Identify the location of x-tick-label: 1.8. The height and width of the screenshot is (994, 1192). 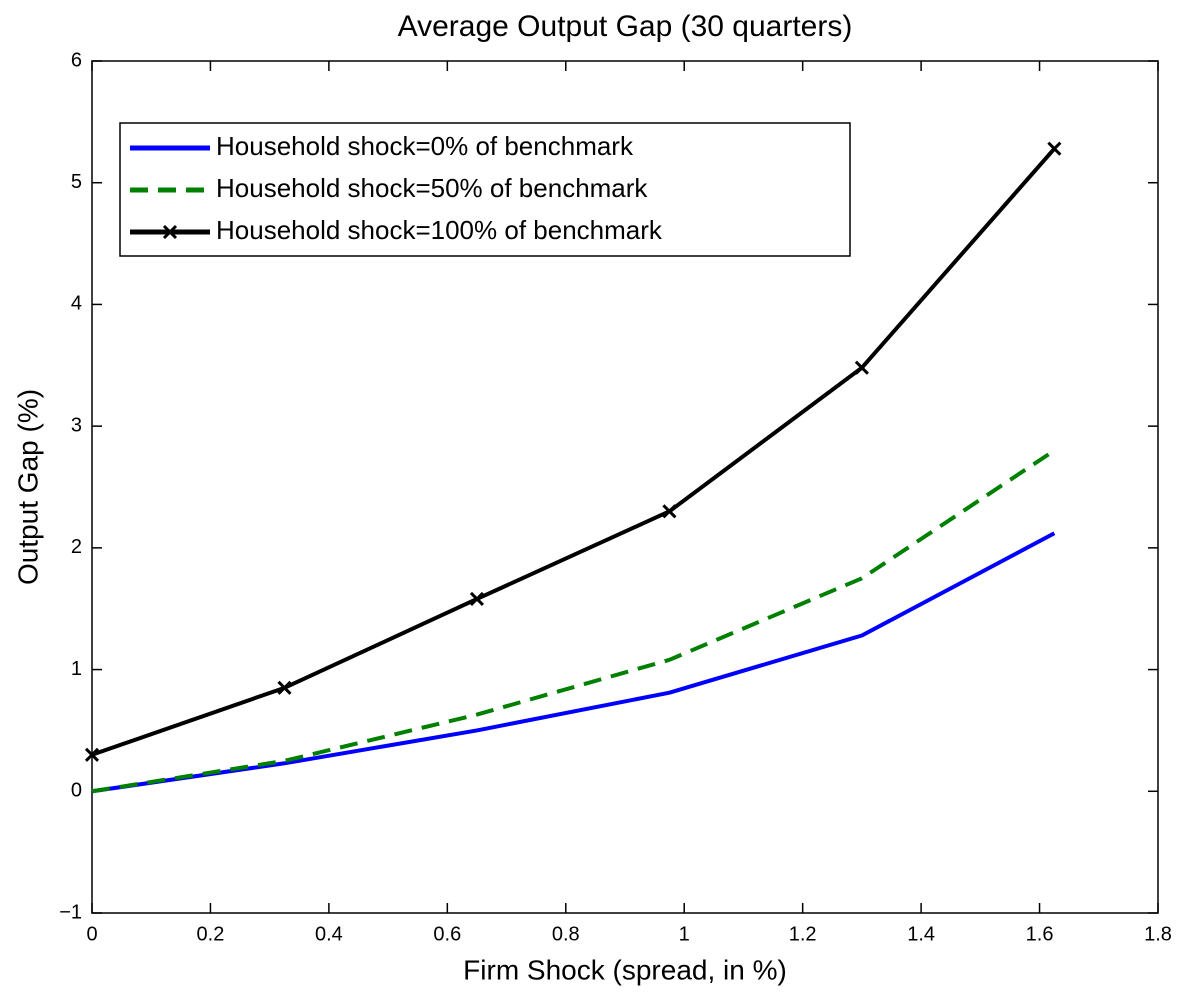
(1158, 934).